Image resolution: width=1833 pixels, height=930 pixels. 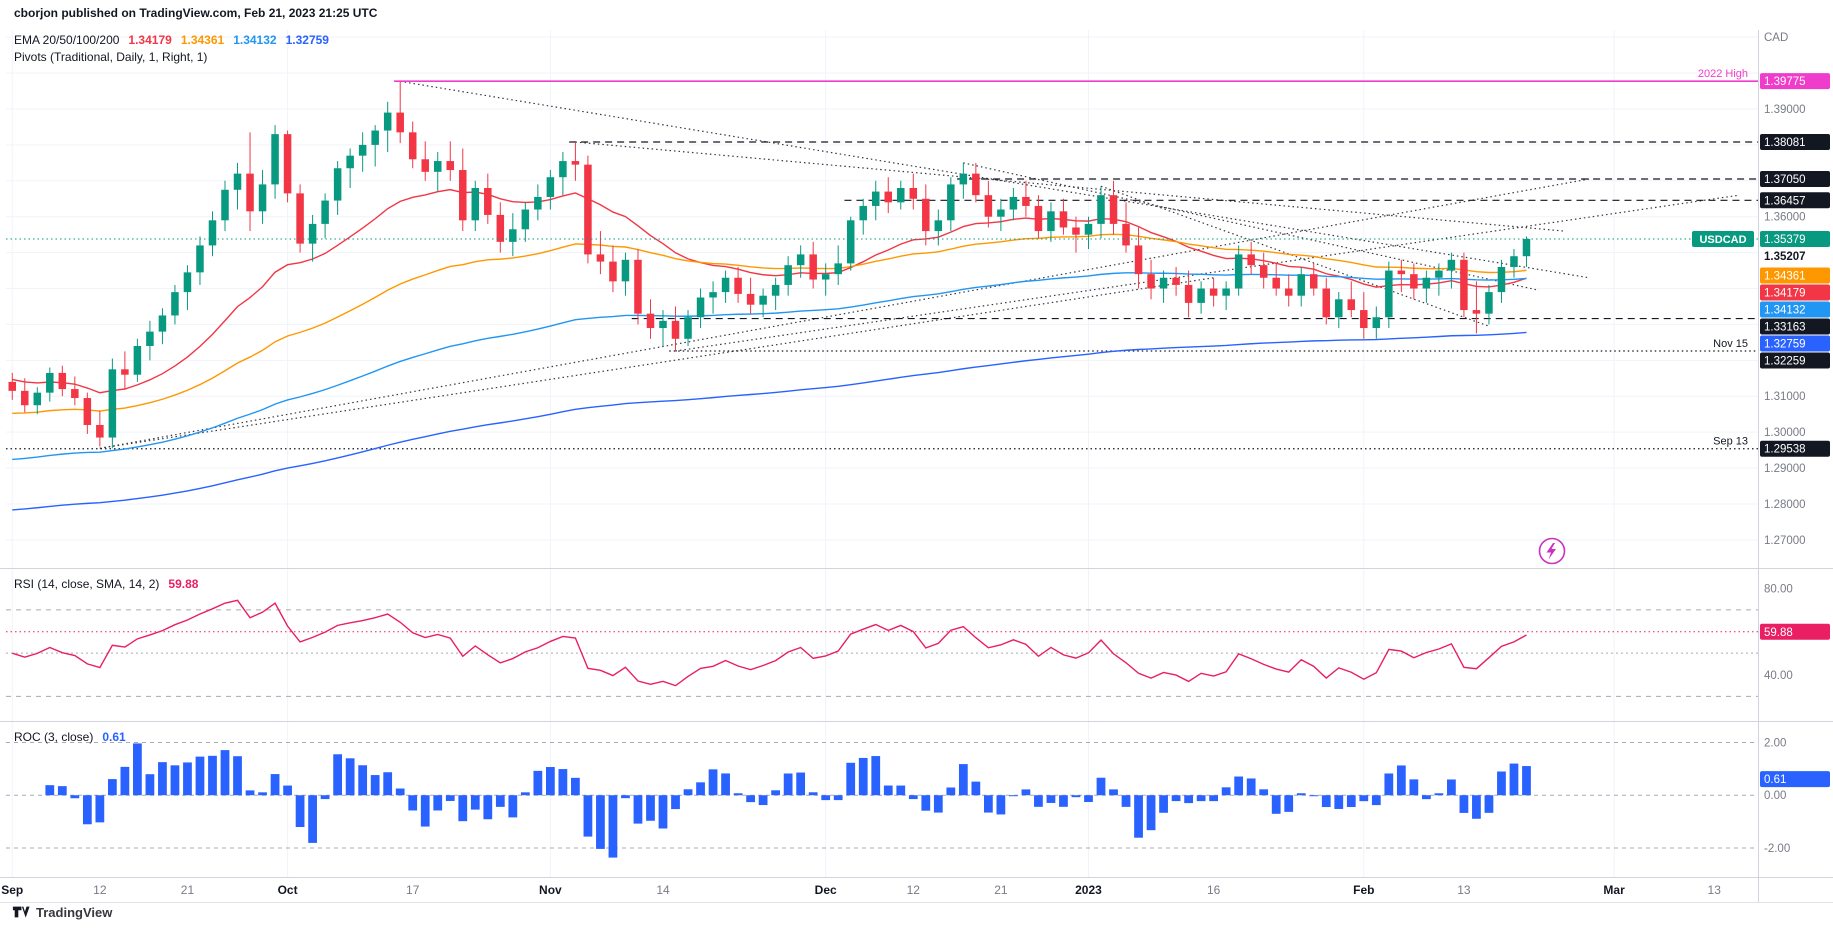 What do you see at coordinates (1785, 469) in the screenshot?
I see `svg-text: 1.29000` at bounding box center [1785, 469].